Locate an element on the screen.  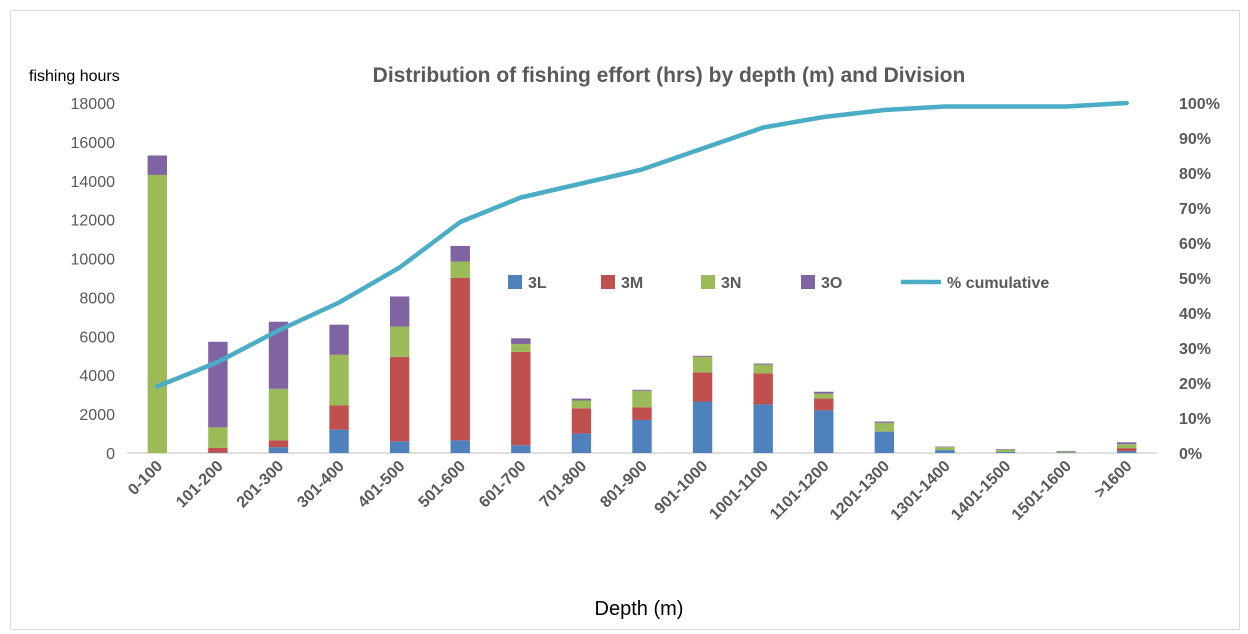
y2-tick-label: 0% is located at coordinates (1190, 454).